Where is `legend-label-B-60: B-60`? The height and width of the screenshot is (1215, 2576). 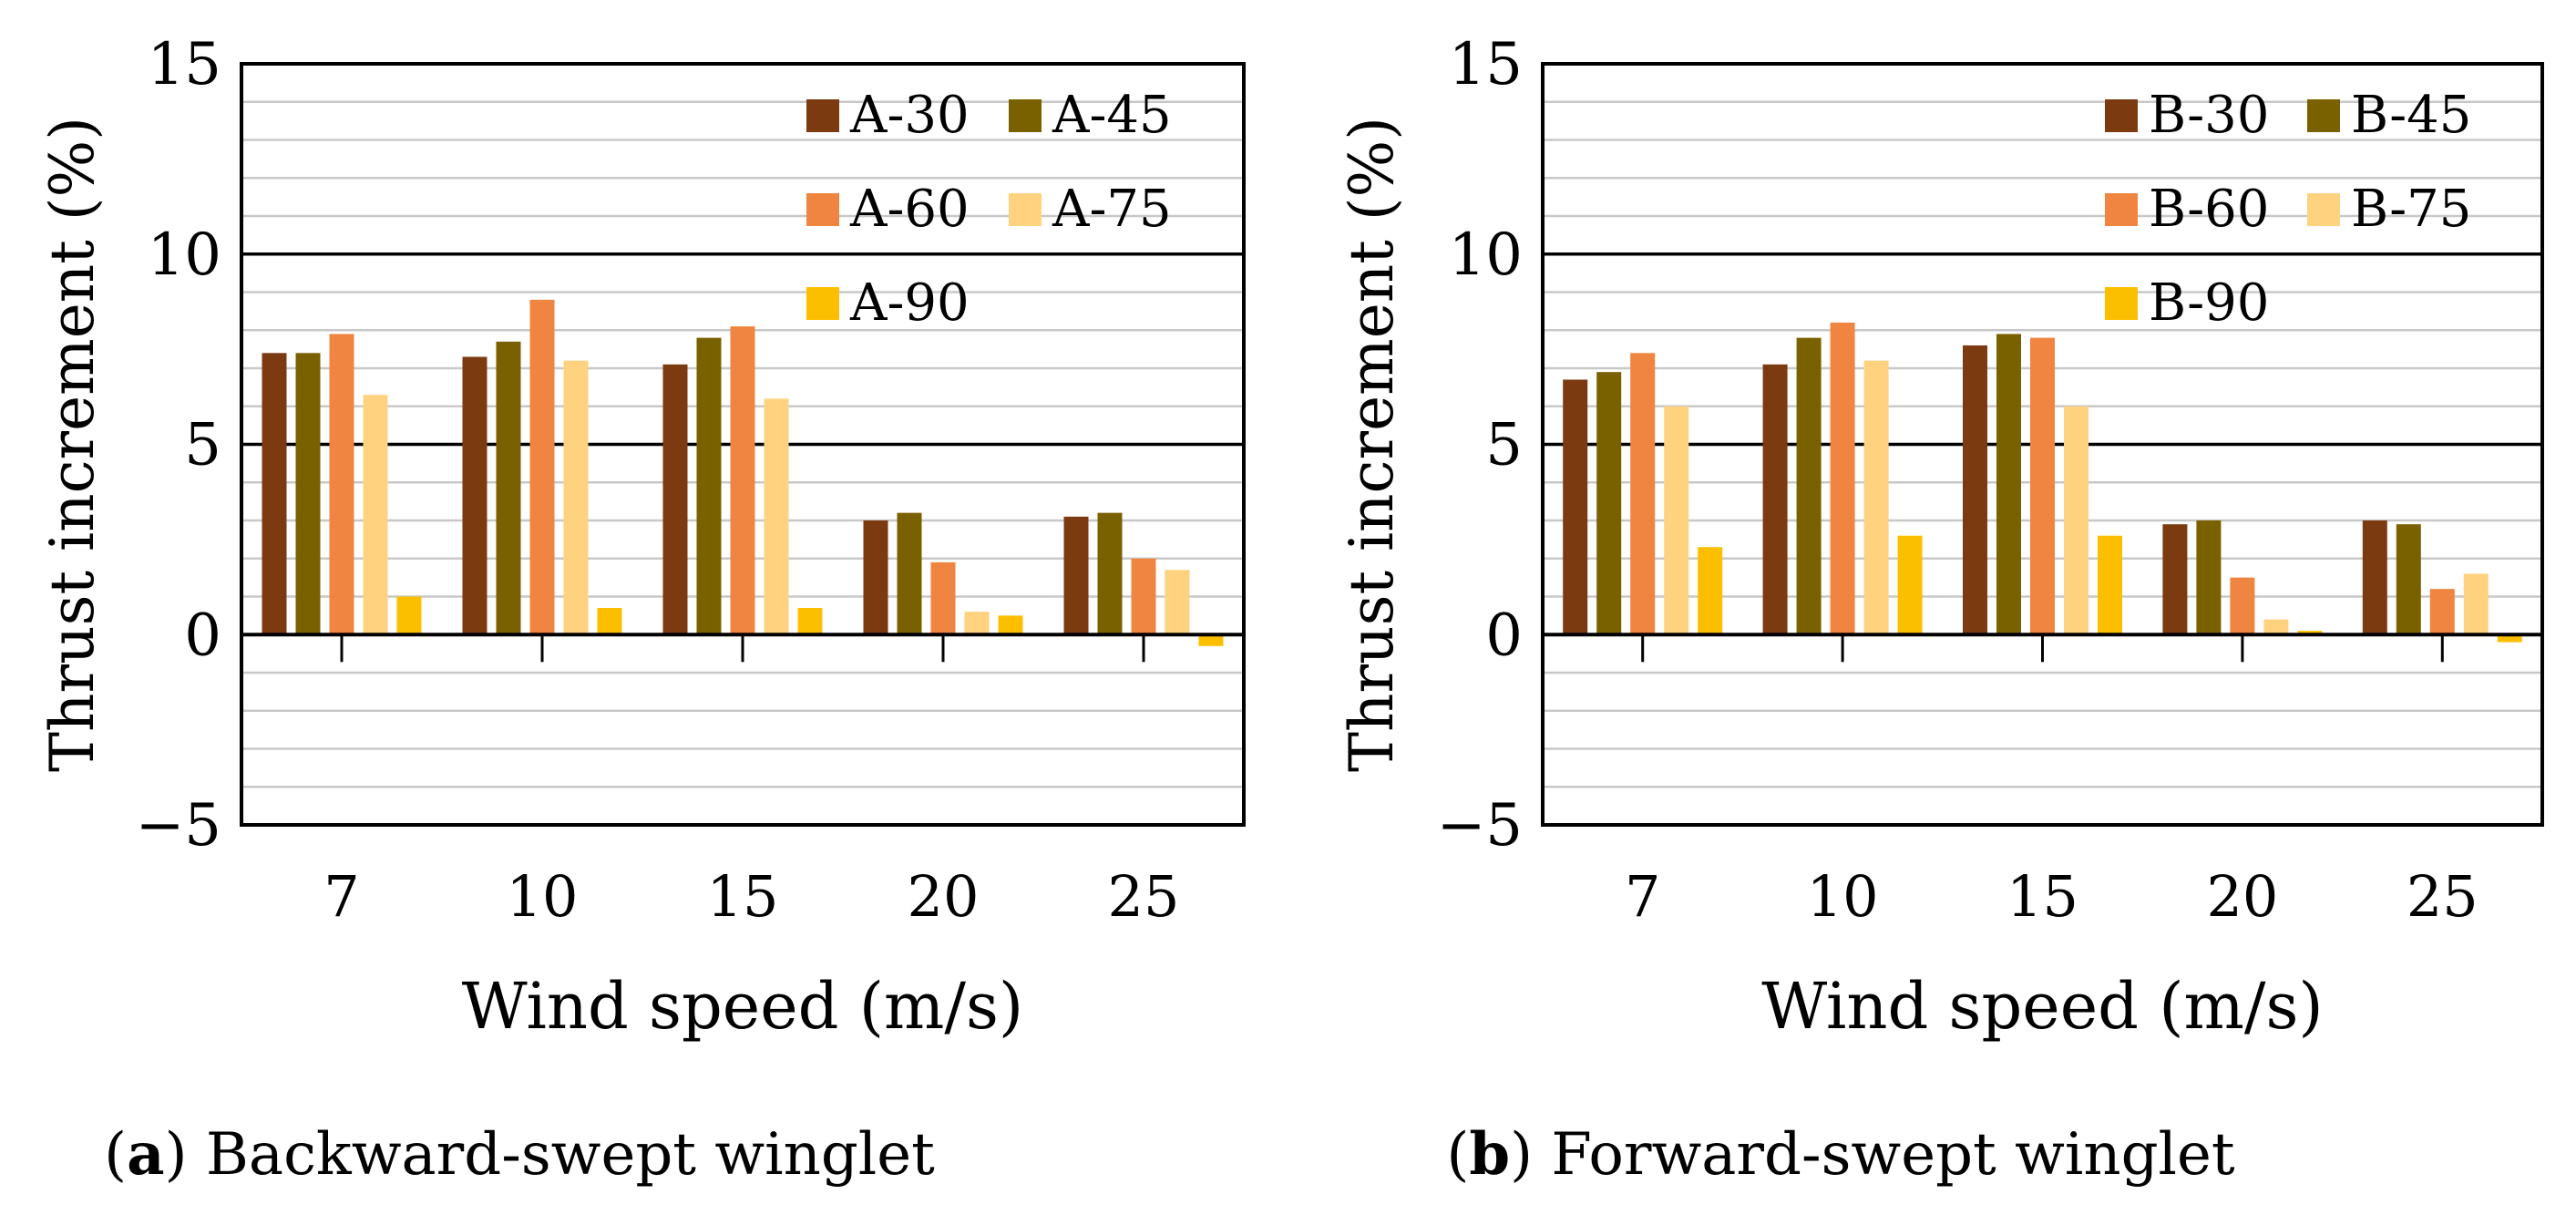 legend-label-B-60: B-60 is located at coordinates (2209, 210).